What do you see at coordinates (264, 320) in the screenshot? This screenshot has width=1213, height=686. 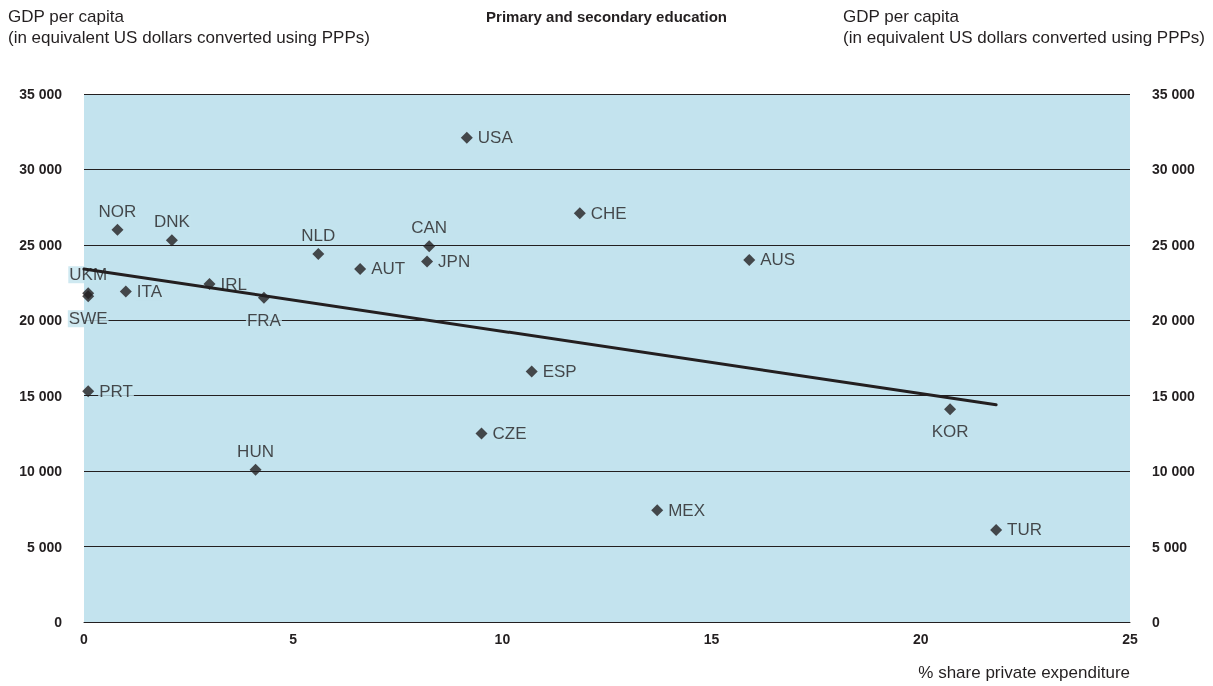 I see `data-label: FRA` at bounding box center [264, 320].